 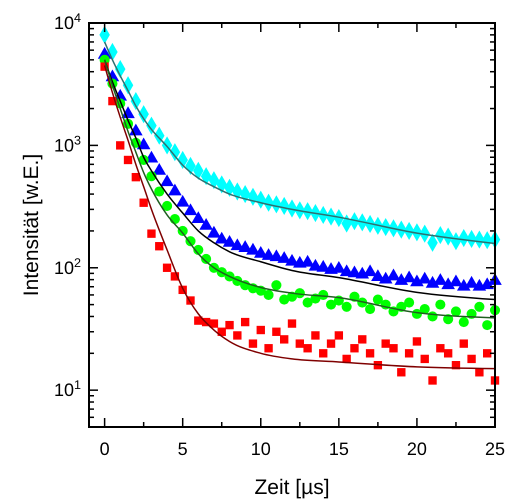 What do you see at coordinates (67, 389) in the screenshot?
I see `y-tick-label: 10$^{1}$` at bounding box center [67, 389].